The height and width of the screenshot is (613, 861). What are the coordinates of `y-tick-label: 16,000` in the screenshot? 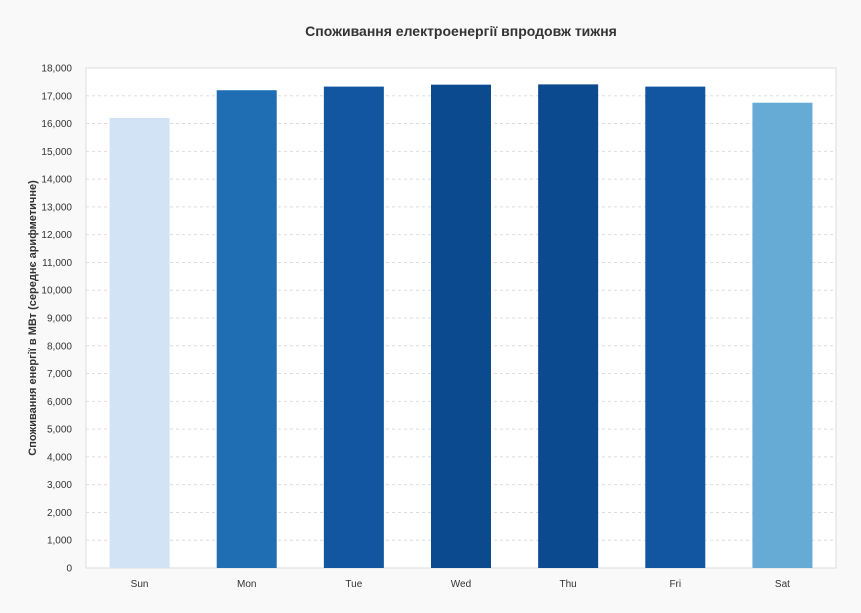 It's located at (56, 124).